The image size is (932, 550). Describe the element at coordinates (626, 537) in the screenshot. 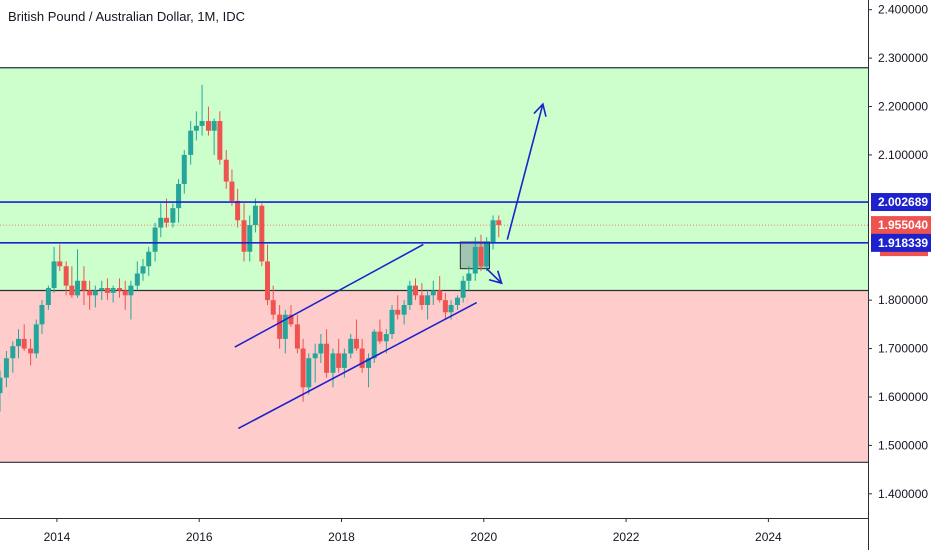

I see `x-tick-label-4: 2022` at that location.